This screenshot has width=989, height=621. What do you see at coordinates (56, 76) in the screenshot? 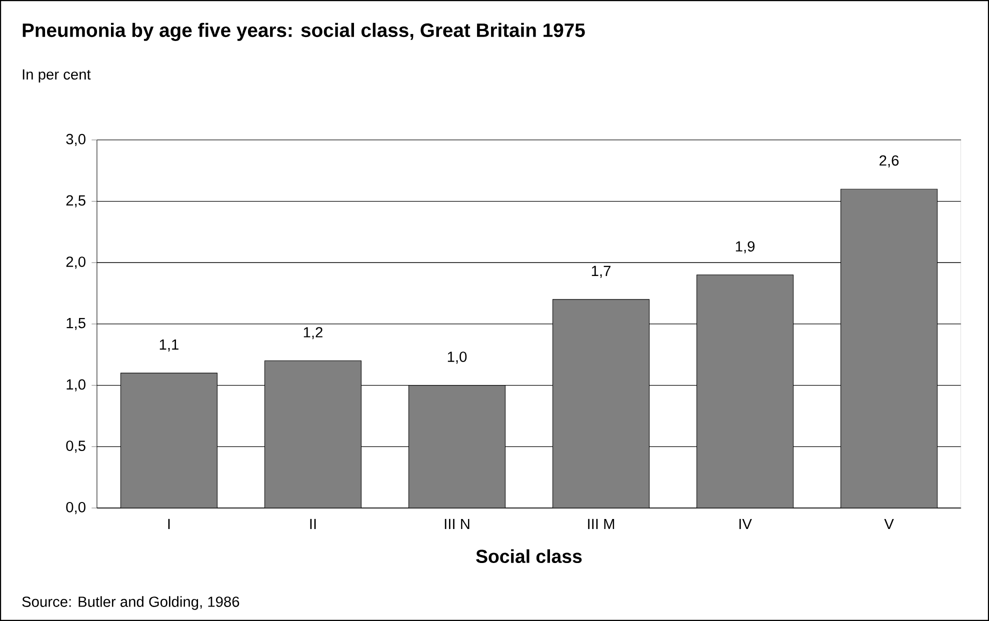
I see `chart-subtitle: In per cent` at bounding box center [56, 76].